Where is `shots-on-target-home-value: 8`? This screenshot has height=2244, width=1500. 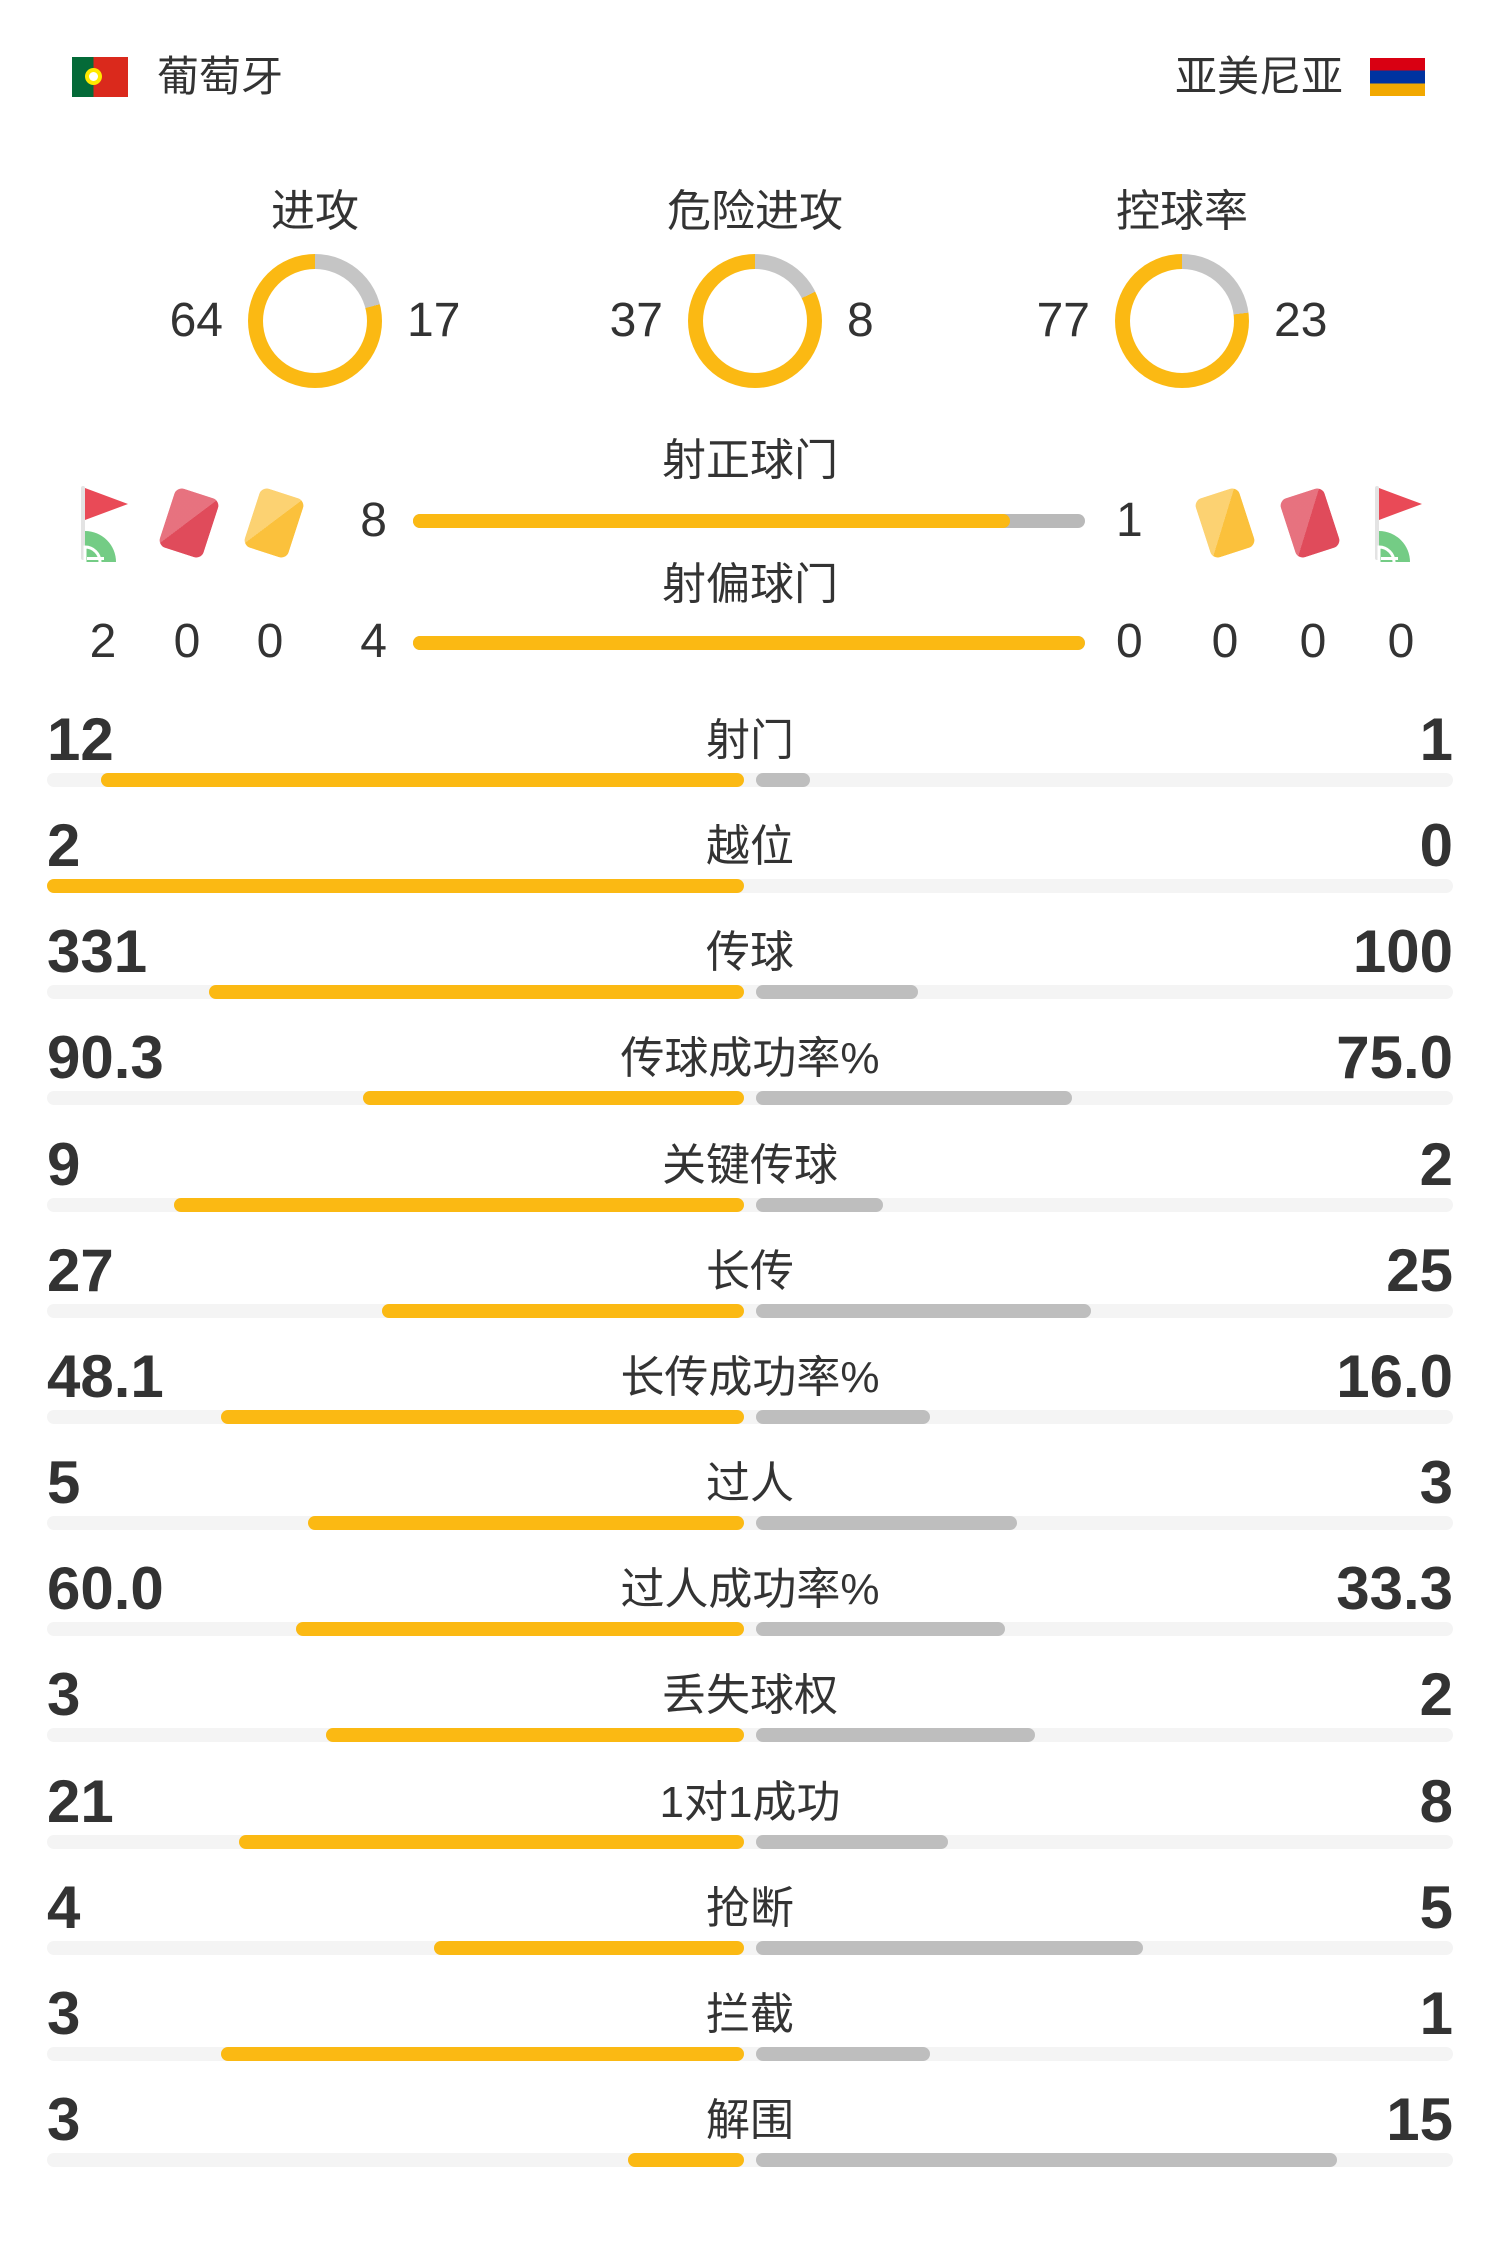
shots-on-target-home-value: 8 is located at coordinates (373, 520).